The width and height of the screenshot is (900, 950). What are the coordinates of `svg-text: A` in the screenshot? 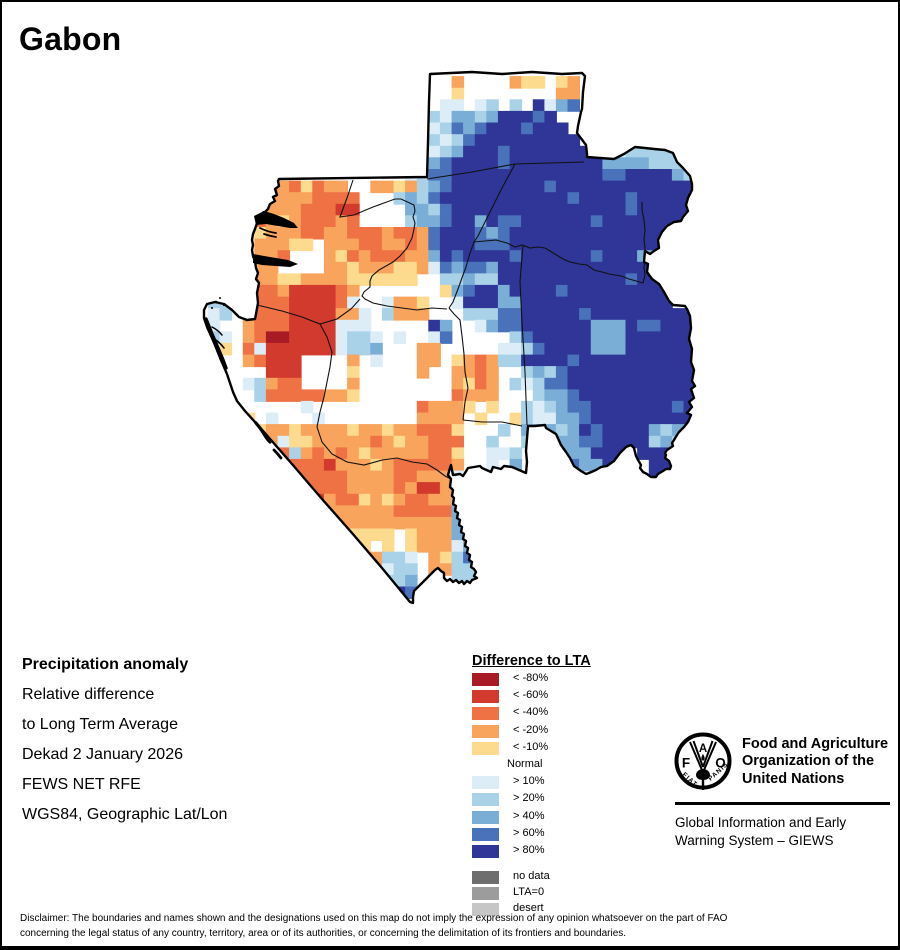 It's located at (703, 749).